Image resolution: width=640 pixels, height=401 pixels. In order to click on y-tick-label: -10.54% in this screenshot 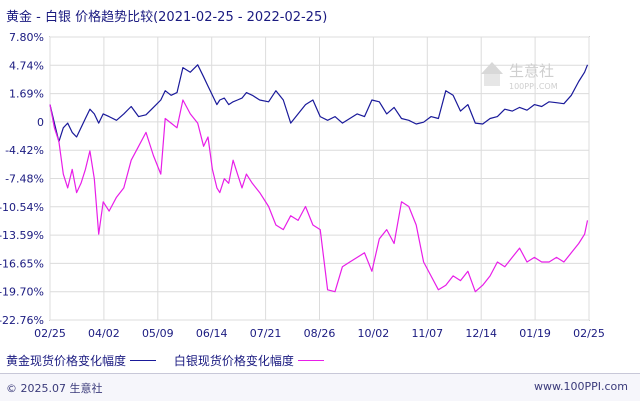, I will do `click(22, 207)`.